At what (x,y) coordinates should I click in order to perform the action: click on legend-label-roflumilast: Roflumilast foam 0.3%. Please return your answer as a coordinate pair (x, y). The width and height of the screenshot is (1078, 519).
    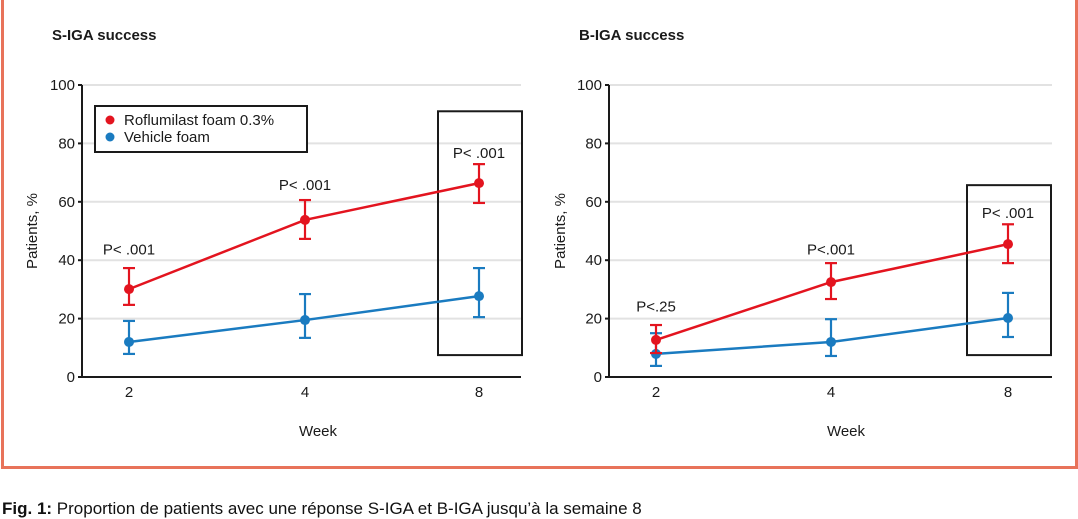
    Looking at the image, I should click on (199, 120).